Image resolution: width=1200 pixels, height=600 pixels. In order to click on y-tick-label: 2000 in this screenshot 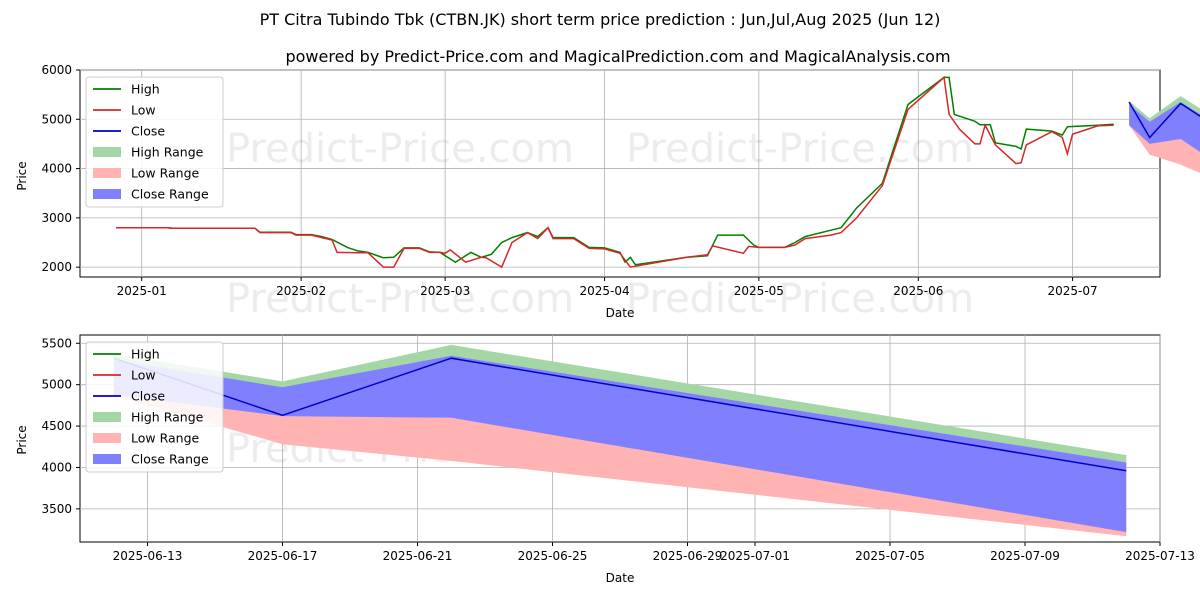, I will do `click(56, 267)`.